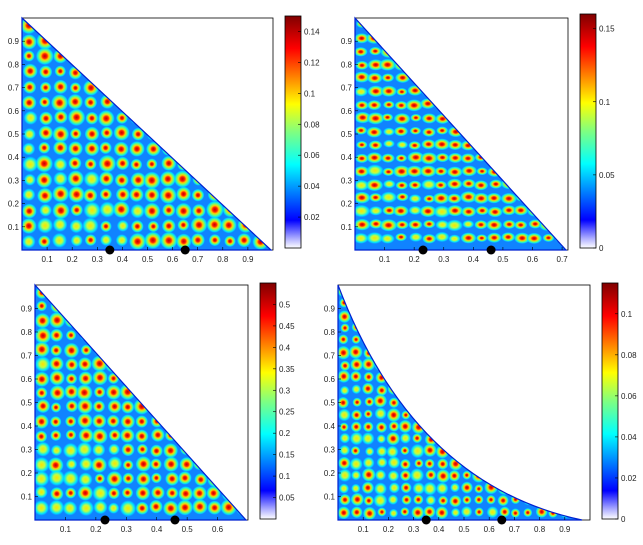 This screenshot has height=545, width=643. Describe the element at coordinates (285, 347) in the screenshot. I see `colorbar-tick-label: 0.4` at that location.